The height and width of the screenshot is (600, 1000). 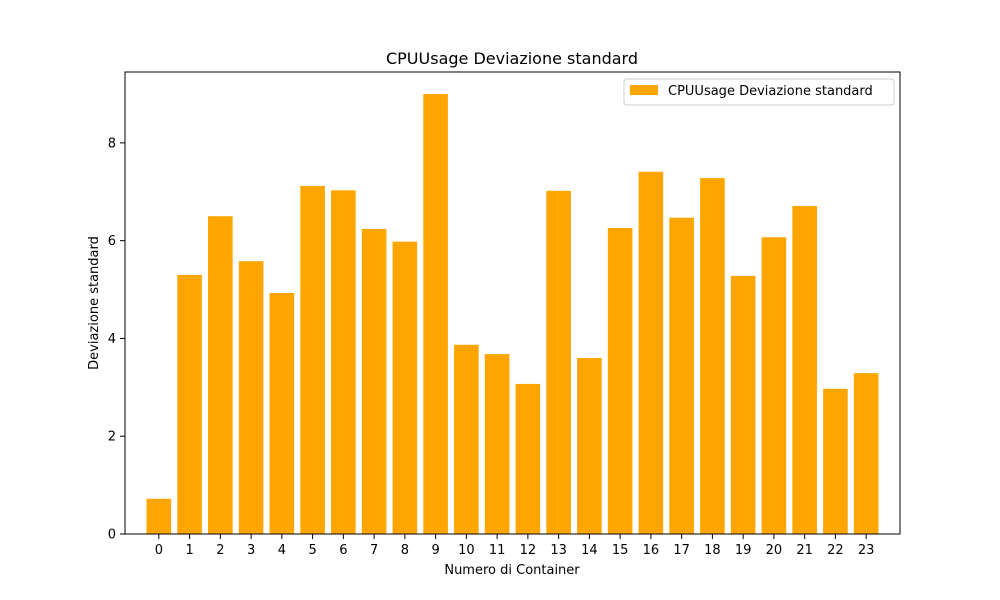 I want to click on y-axis: 0 2 4 6 8, so click(x=116, y=339).